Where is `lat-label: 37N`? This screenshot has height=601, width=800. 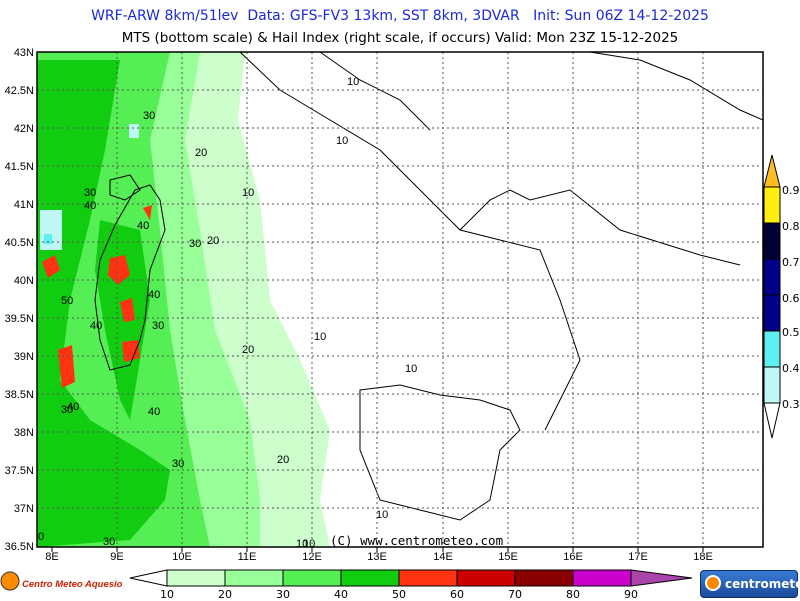
lat-label: 37N is located at coordinates (24, 509).